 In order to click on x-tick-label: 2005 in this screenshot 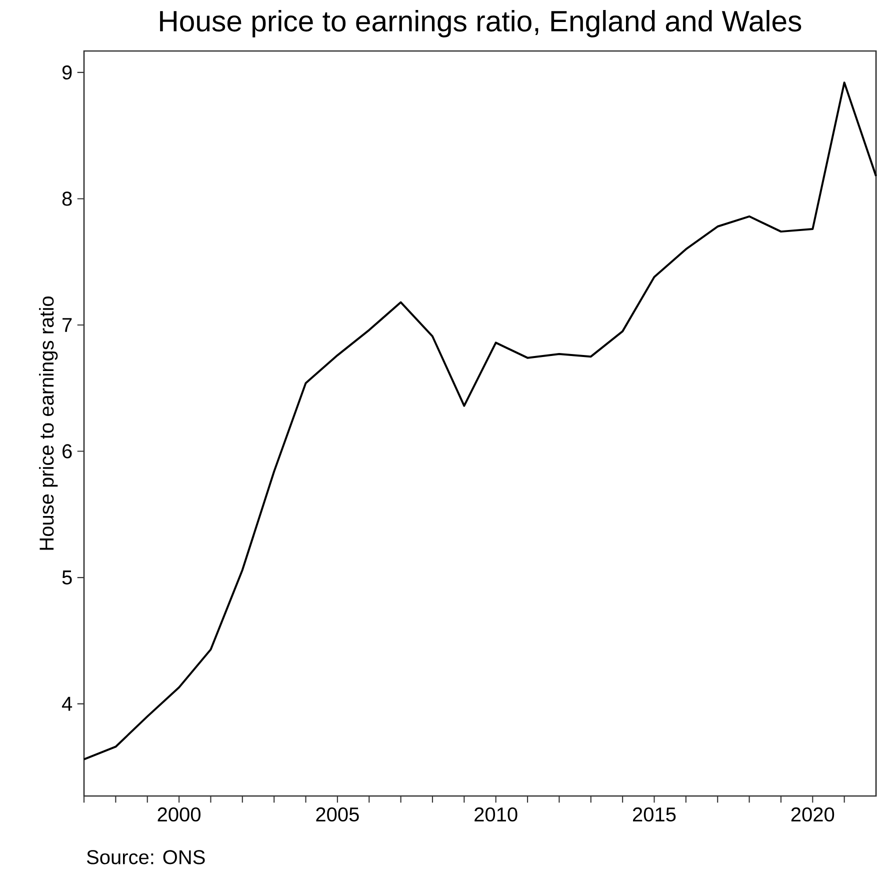, I will do `click(337, 814)`.